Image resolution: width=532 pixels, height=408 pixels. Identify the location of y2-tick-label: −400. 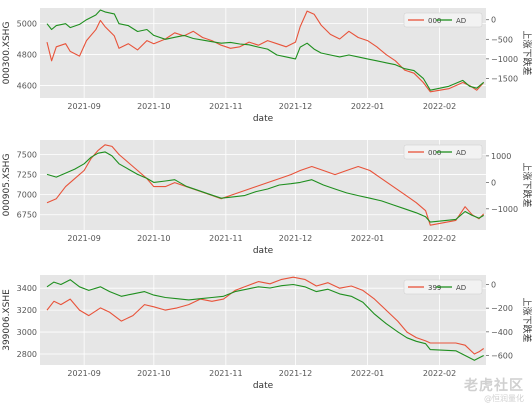
(502, 332).